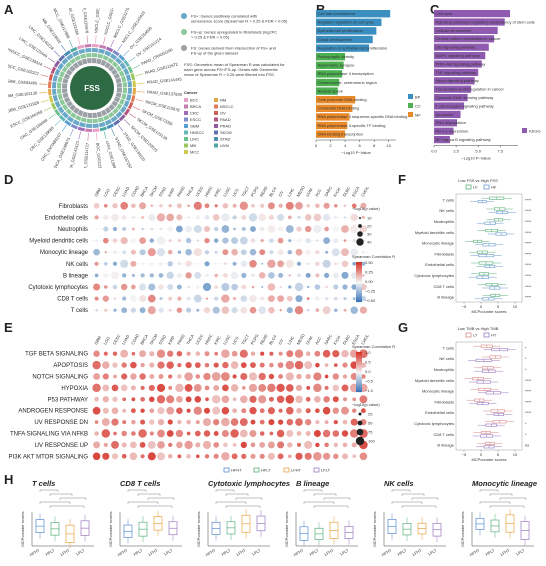 The height and width of the screenshot is (566, 546). Describe the element at coordinates (341, 133) in the screenshot. I see `go-term-label: DNA-binding transcription` at that location.